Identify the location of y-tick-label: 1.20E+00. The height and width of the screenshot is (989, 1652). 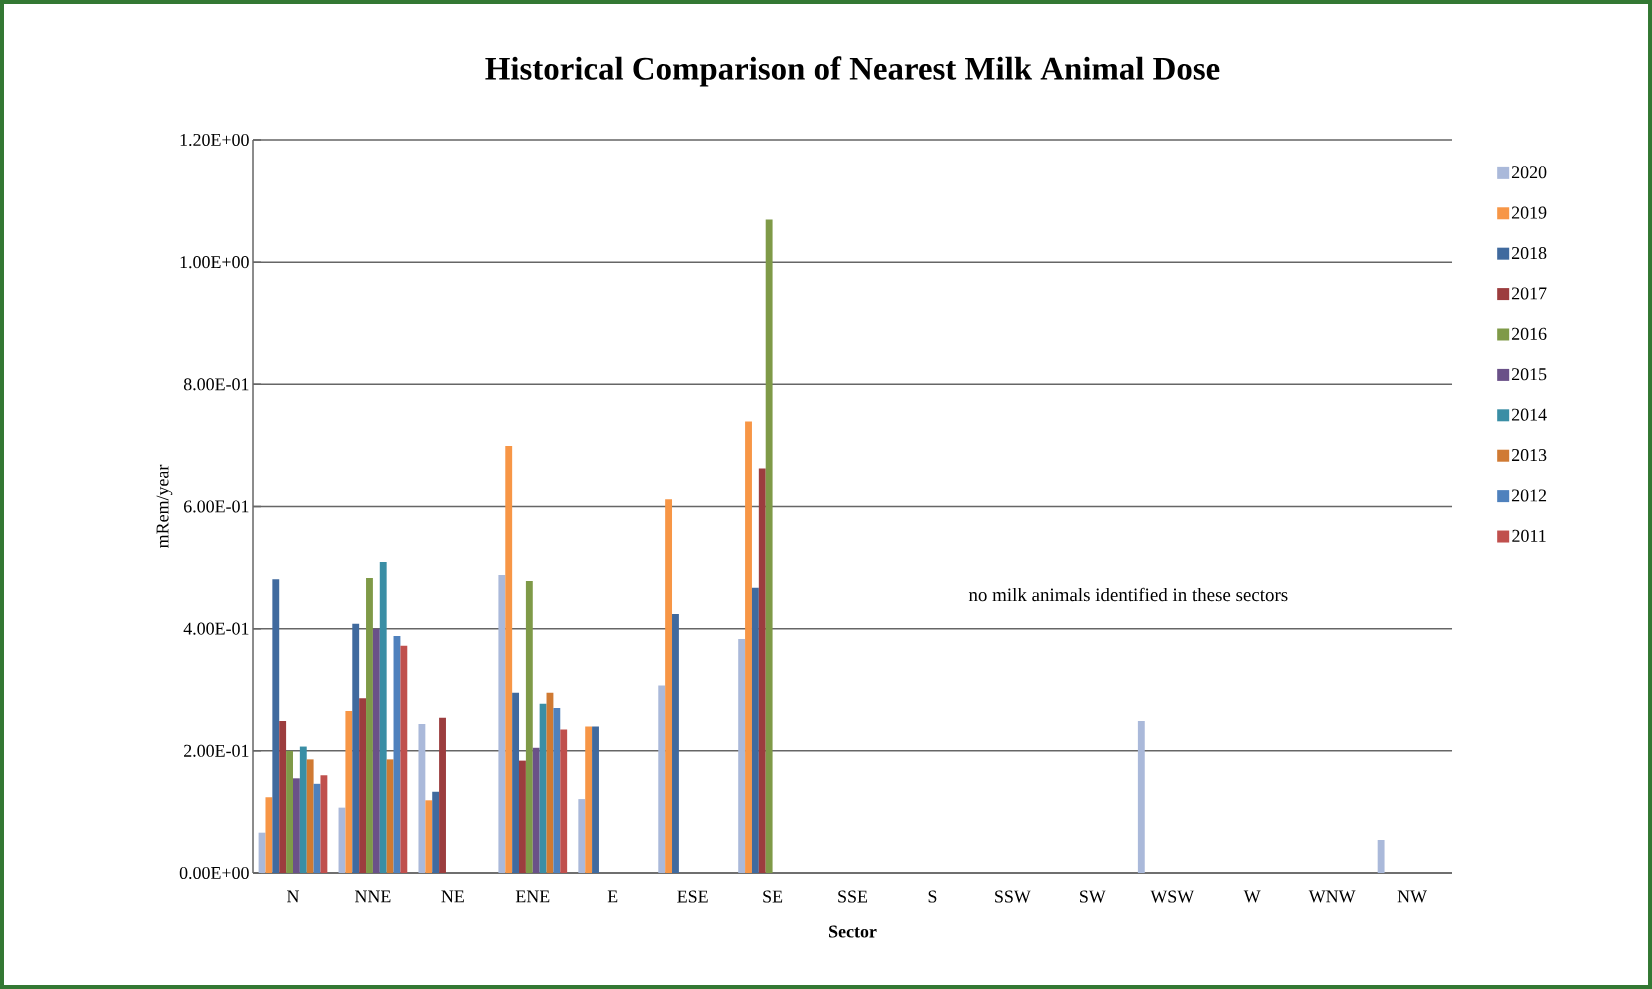
(214, 140).